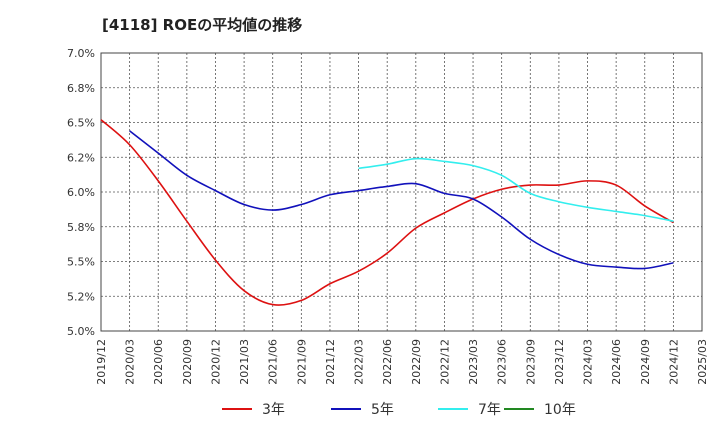 The height and width of the screenshot is (440, 720). What do you see at coordinates (81, 157) in the screenshot?
I see `y-tick-label: 6.2%` at bounding box center [81, 157].